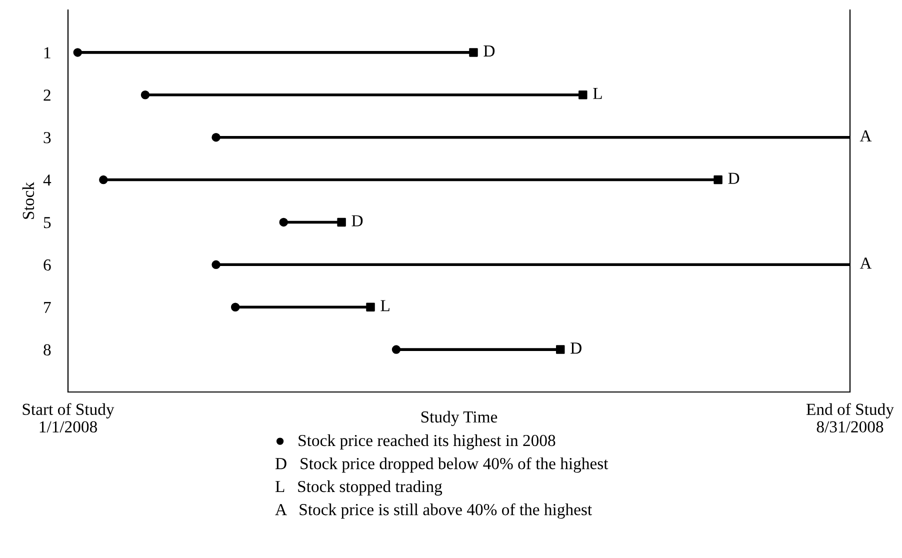 The width and height of the screenshot is (902, 558). I want to click on x-tick-label: Start of Study 1/1/2008, so click(68, 417).